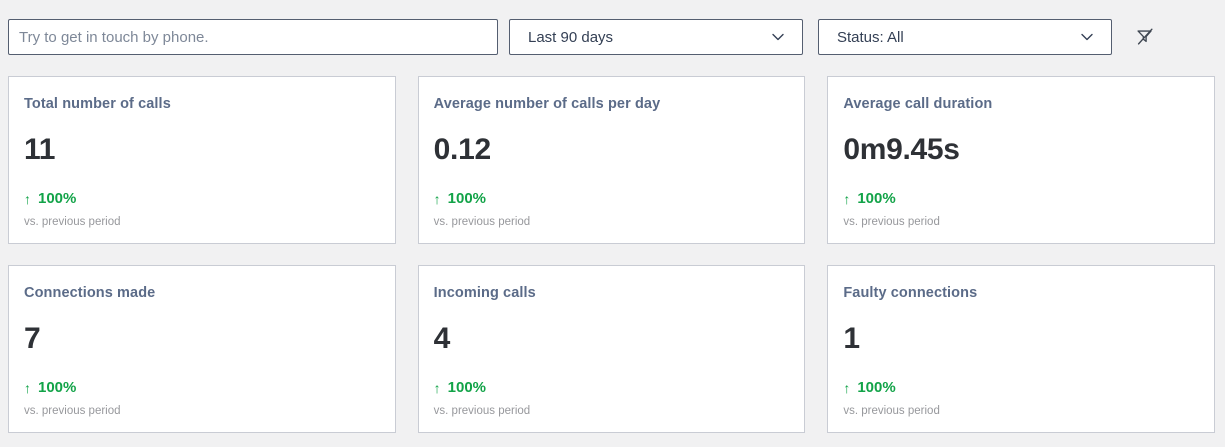 The image size is (1225, 447). I want to click on card-value: 0m9.45s, so click(901, 149).